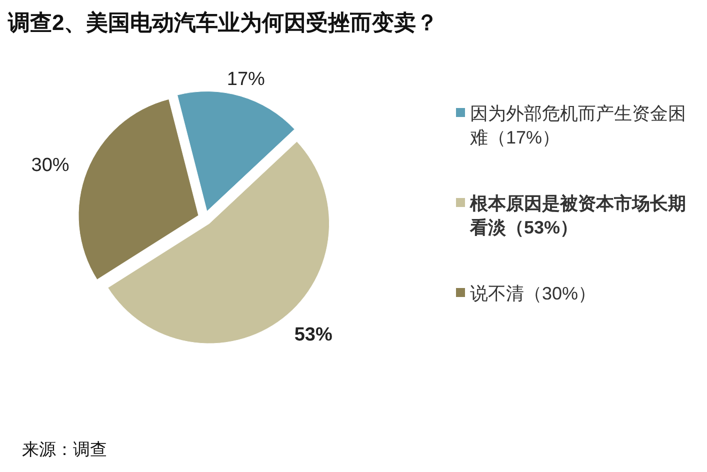 The image size is (707, 472). Describe the element at coordinates (533, 293) in the screenshot. I see `legend-label: 说不清（30%）` at that location.